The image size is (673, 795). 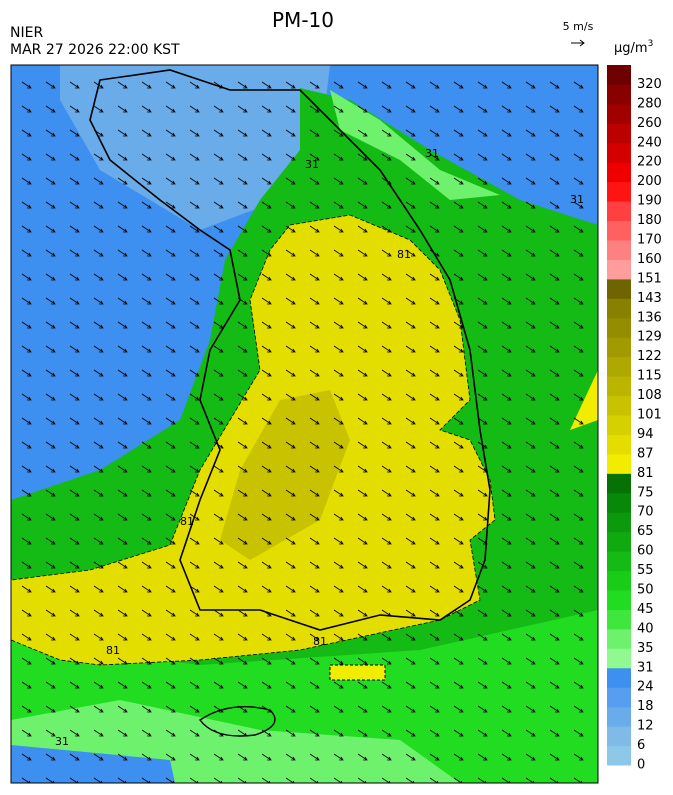 What do you see at coordinates (645, 512) in the screenshot?
I see `colorbar-label: 70` at bounding box center [645, 512].